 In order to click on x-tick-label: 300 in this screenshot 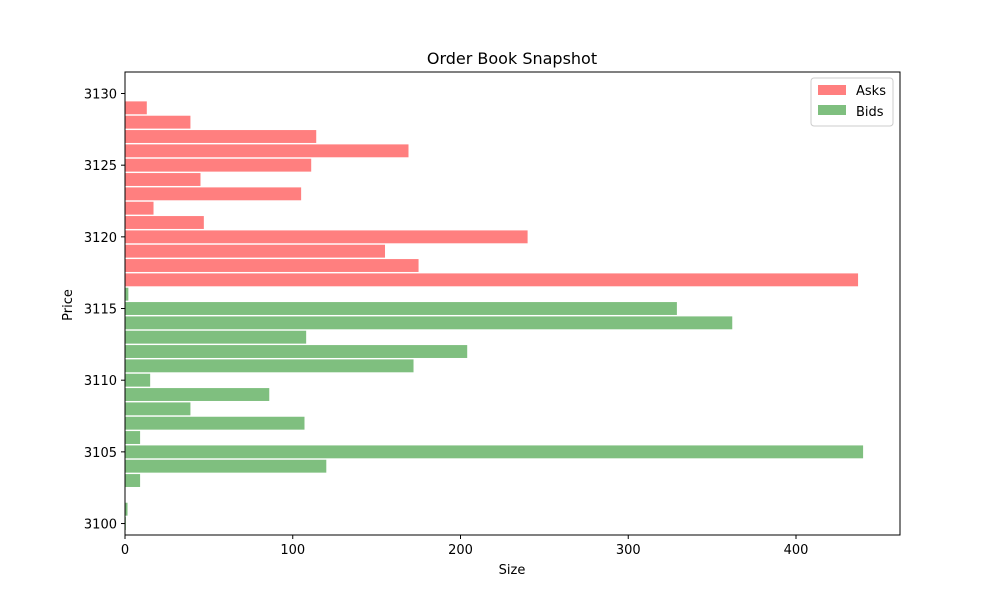, I will do `click(628, 550)`.